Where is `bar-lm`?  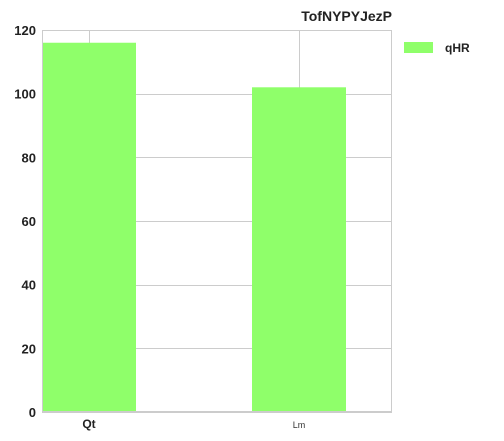 bar-lm is located at coordinates (299, 250).